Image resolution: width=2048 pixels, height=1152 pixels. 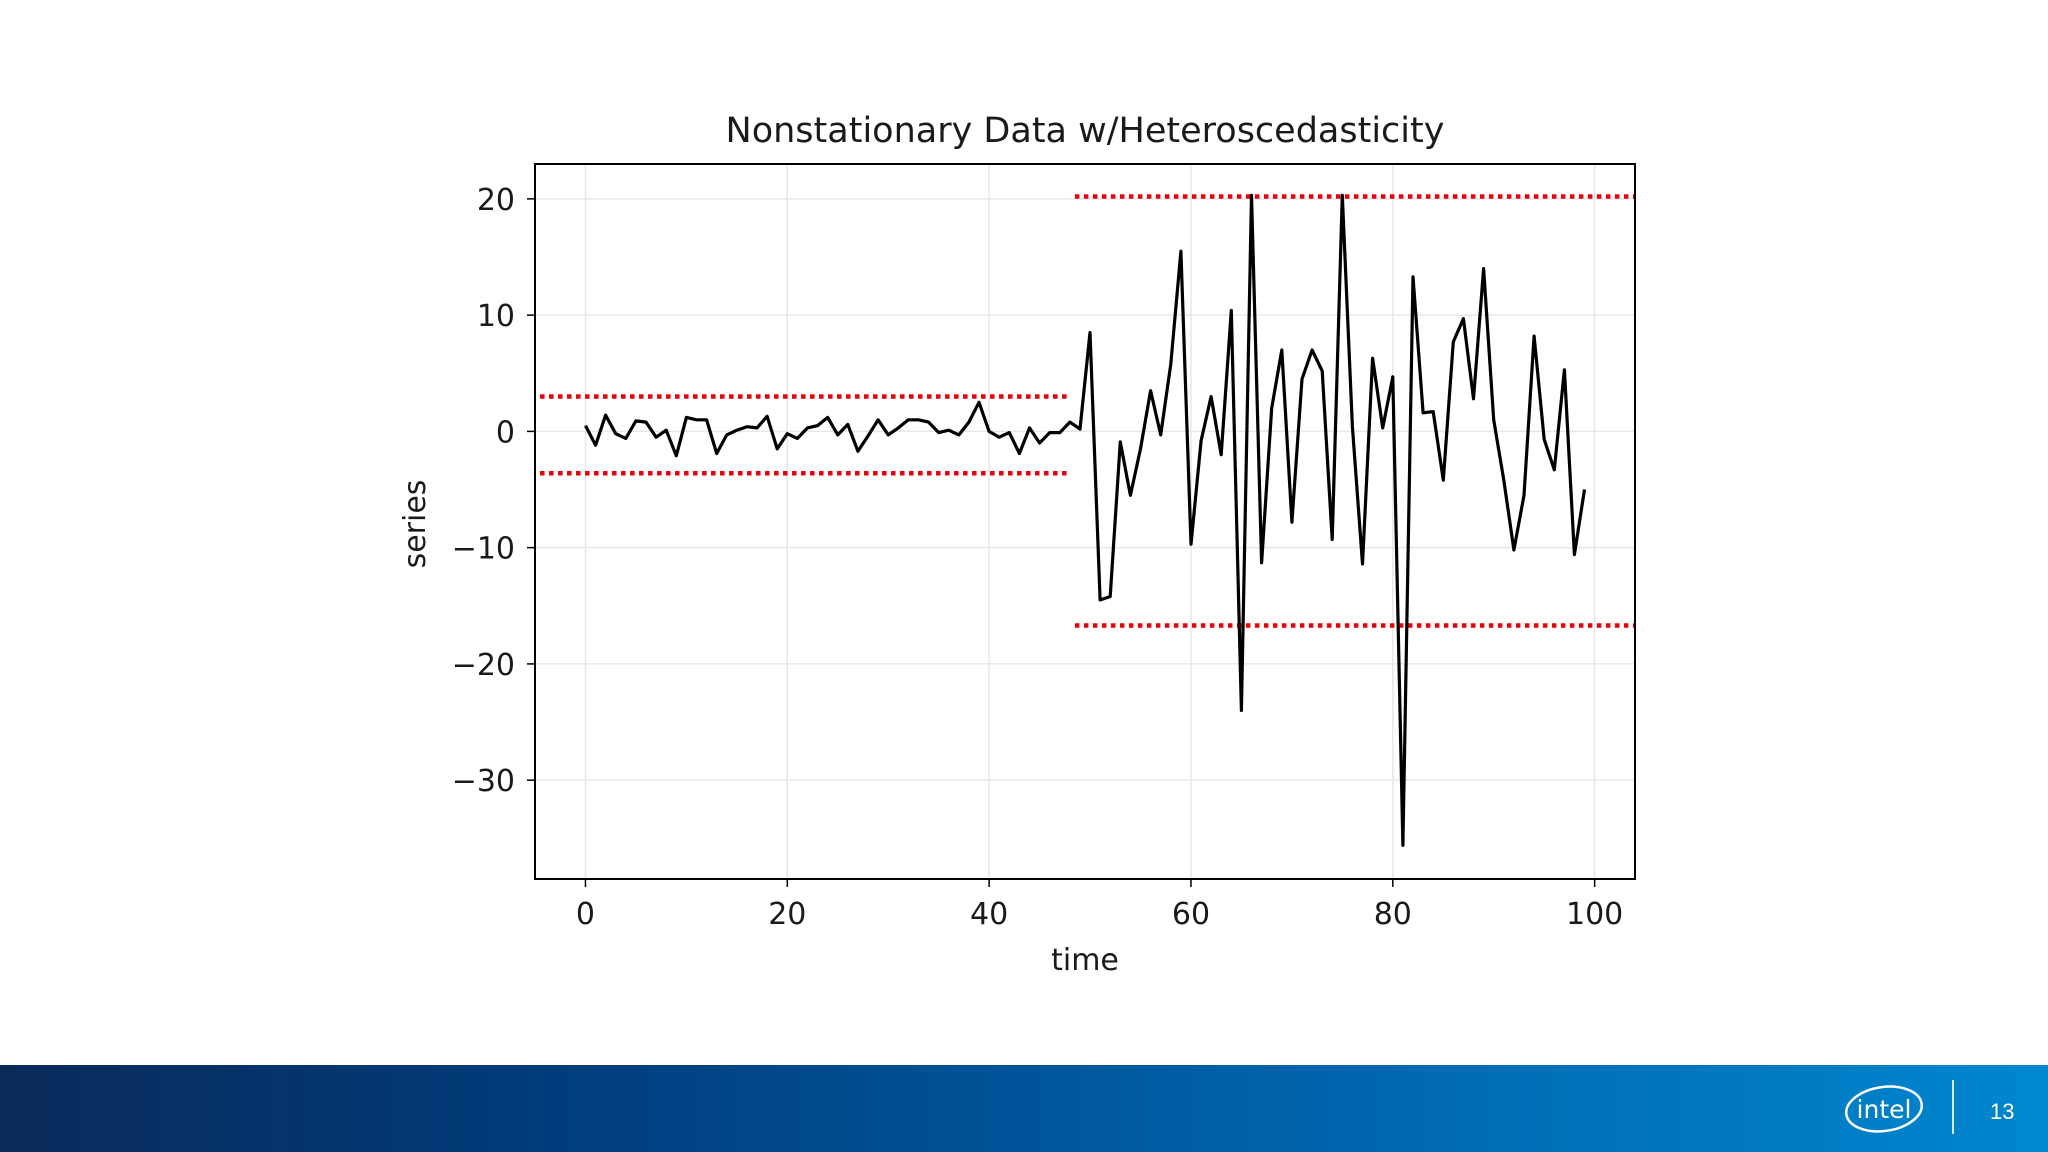 What do you see at coordinates (415, 524) in the screenshot?
I see `y-axis-label: series` at bounding box center [415, 524].